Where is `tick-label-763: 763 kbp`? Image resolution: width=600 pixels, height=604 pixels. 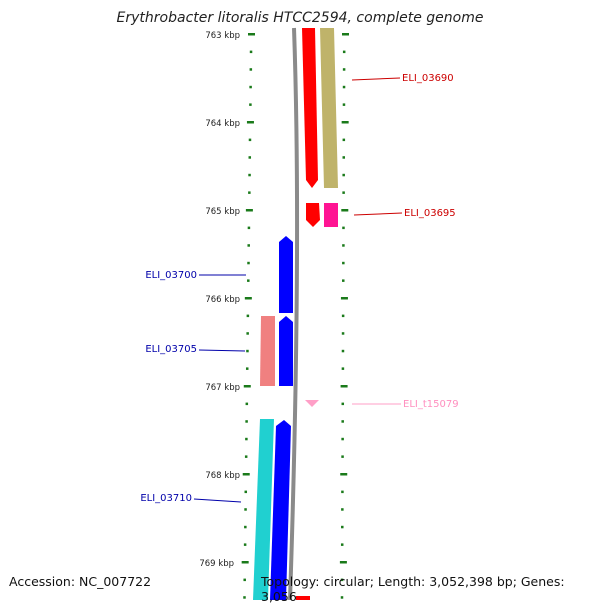 tick-label-763: 763 kbp is located at coordinates (222, 36).